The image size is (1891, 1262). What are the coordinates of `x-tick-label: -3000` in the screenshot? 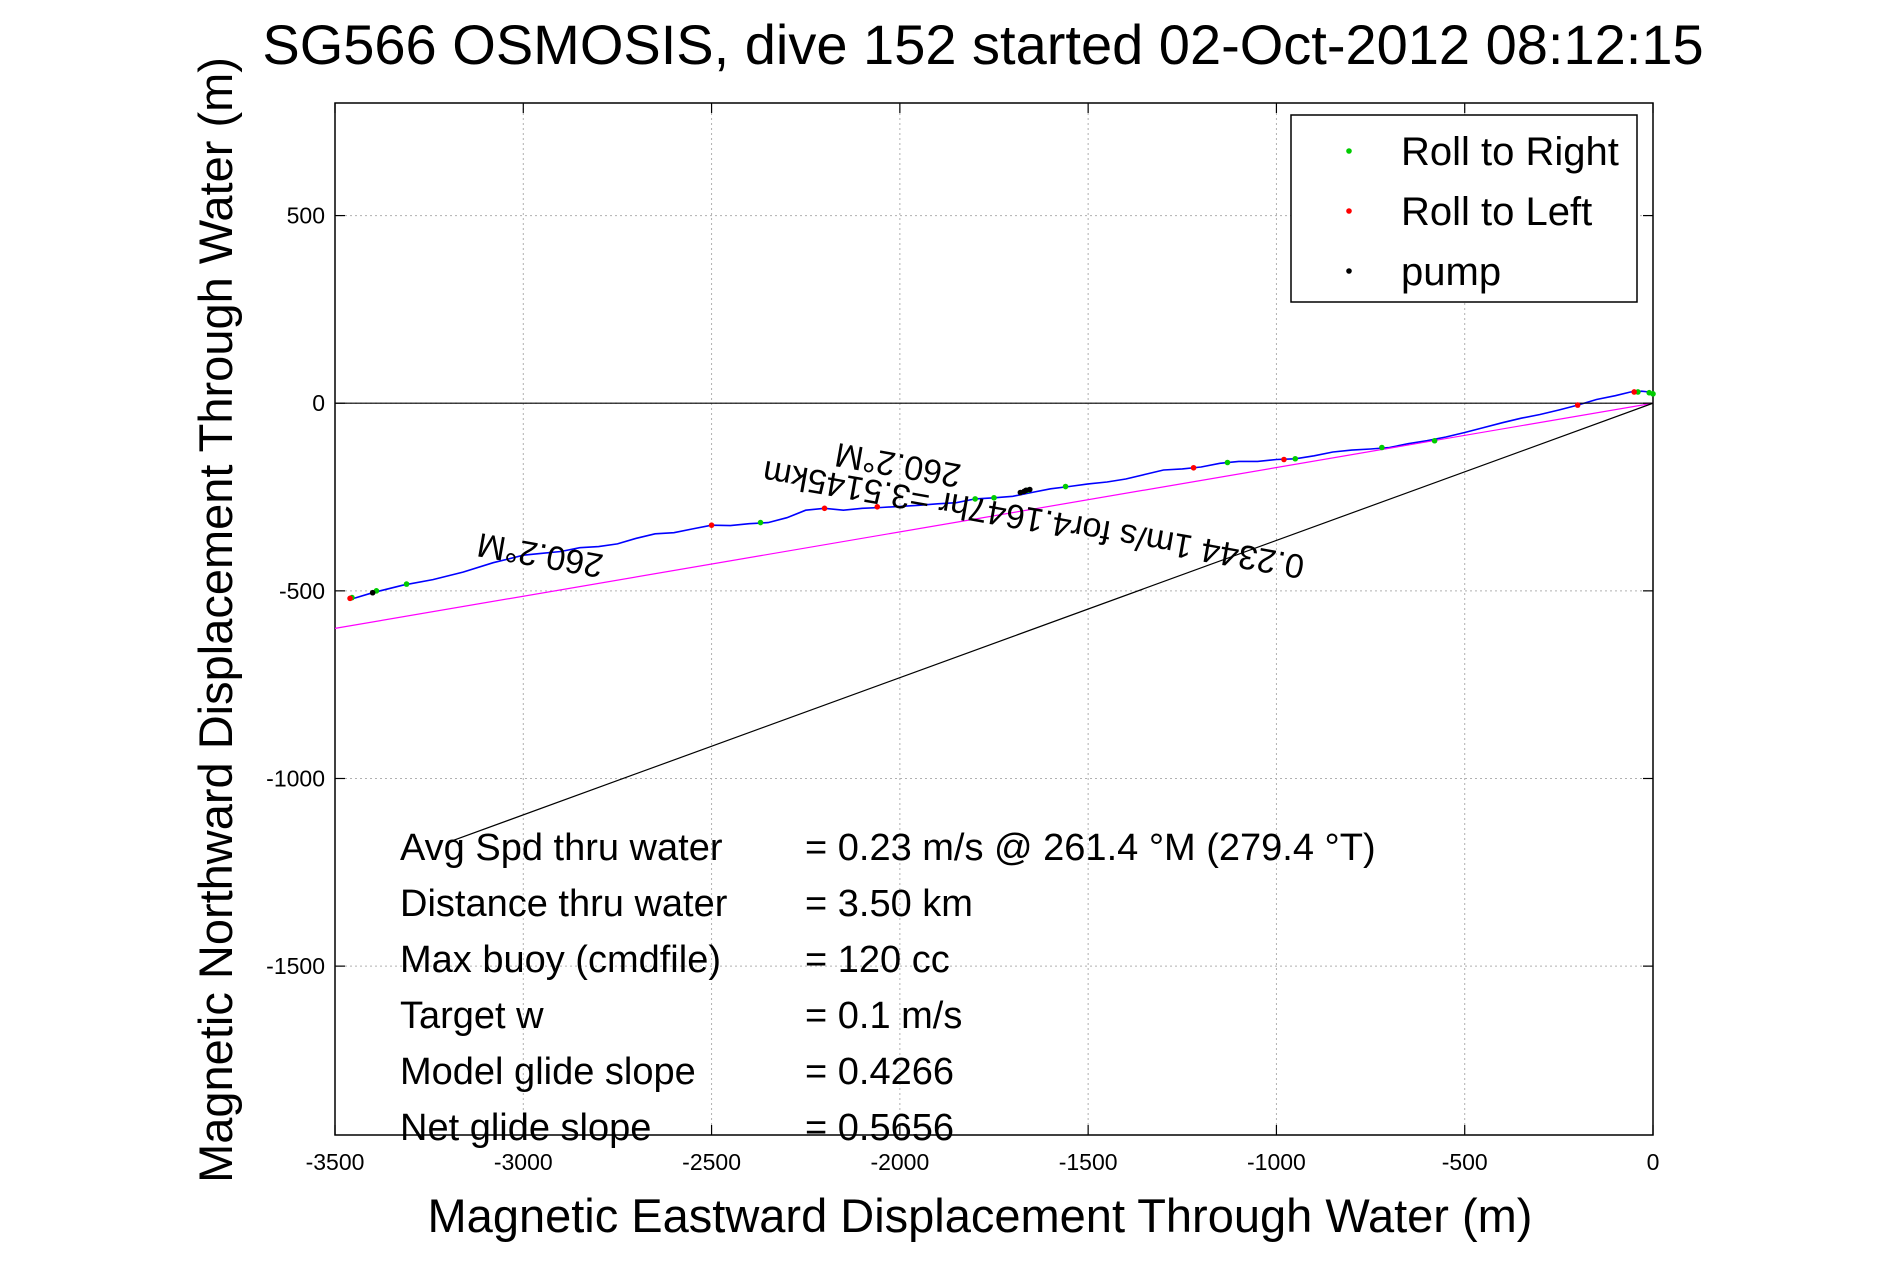 It's located at (523, 1162).